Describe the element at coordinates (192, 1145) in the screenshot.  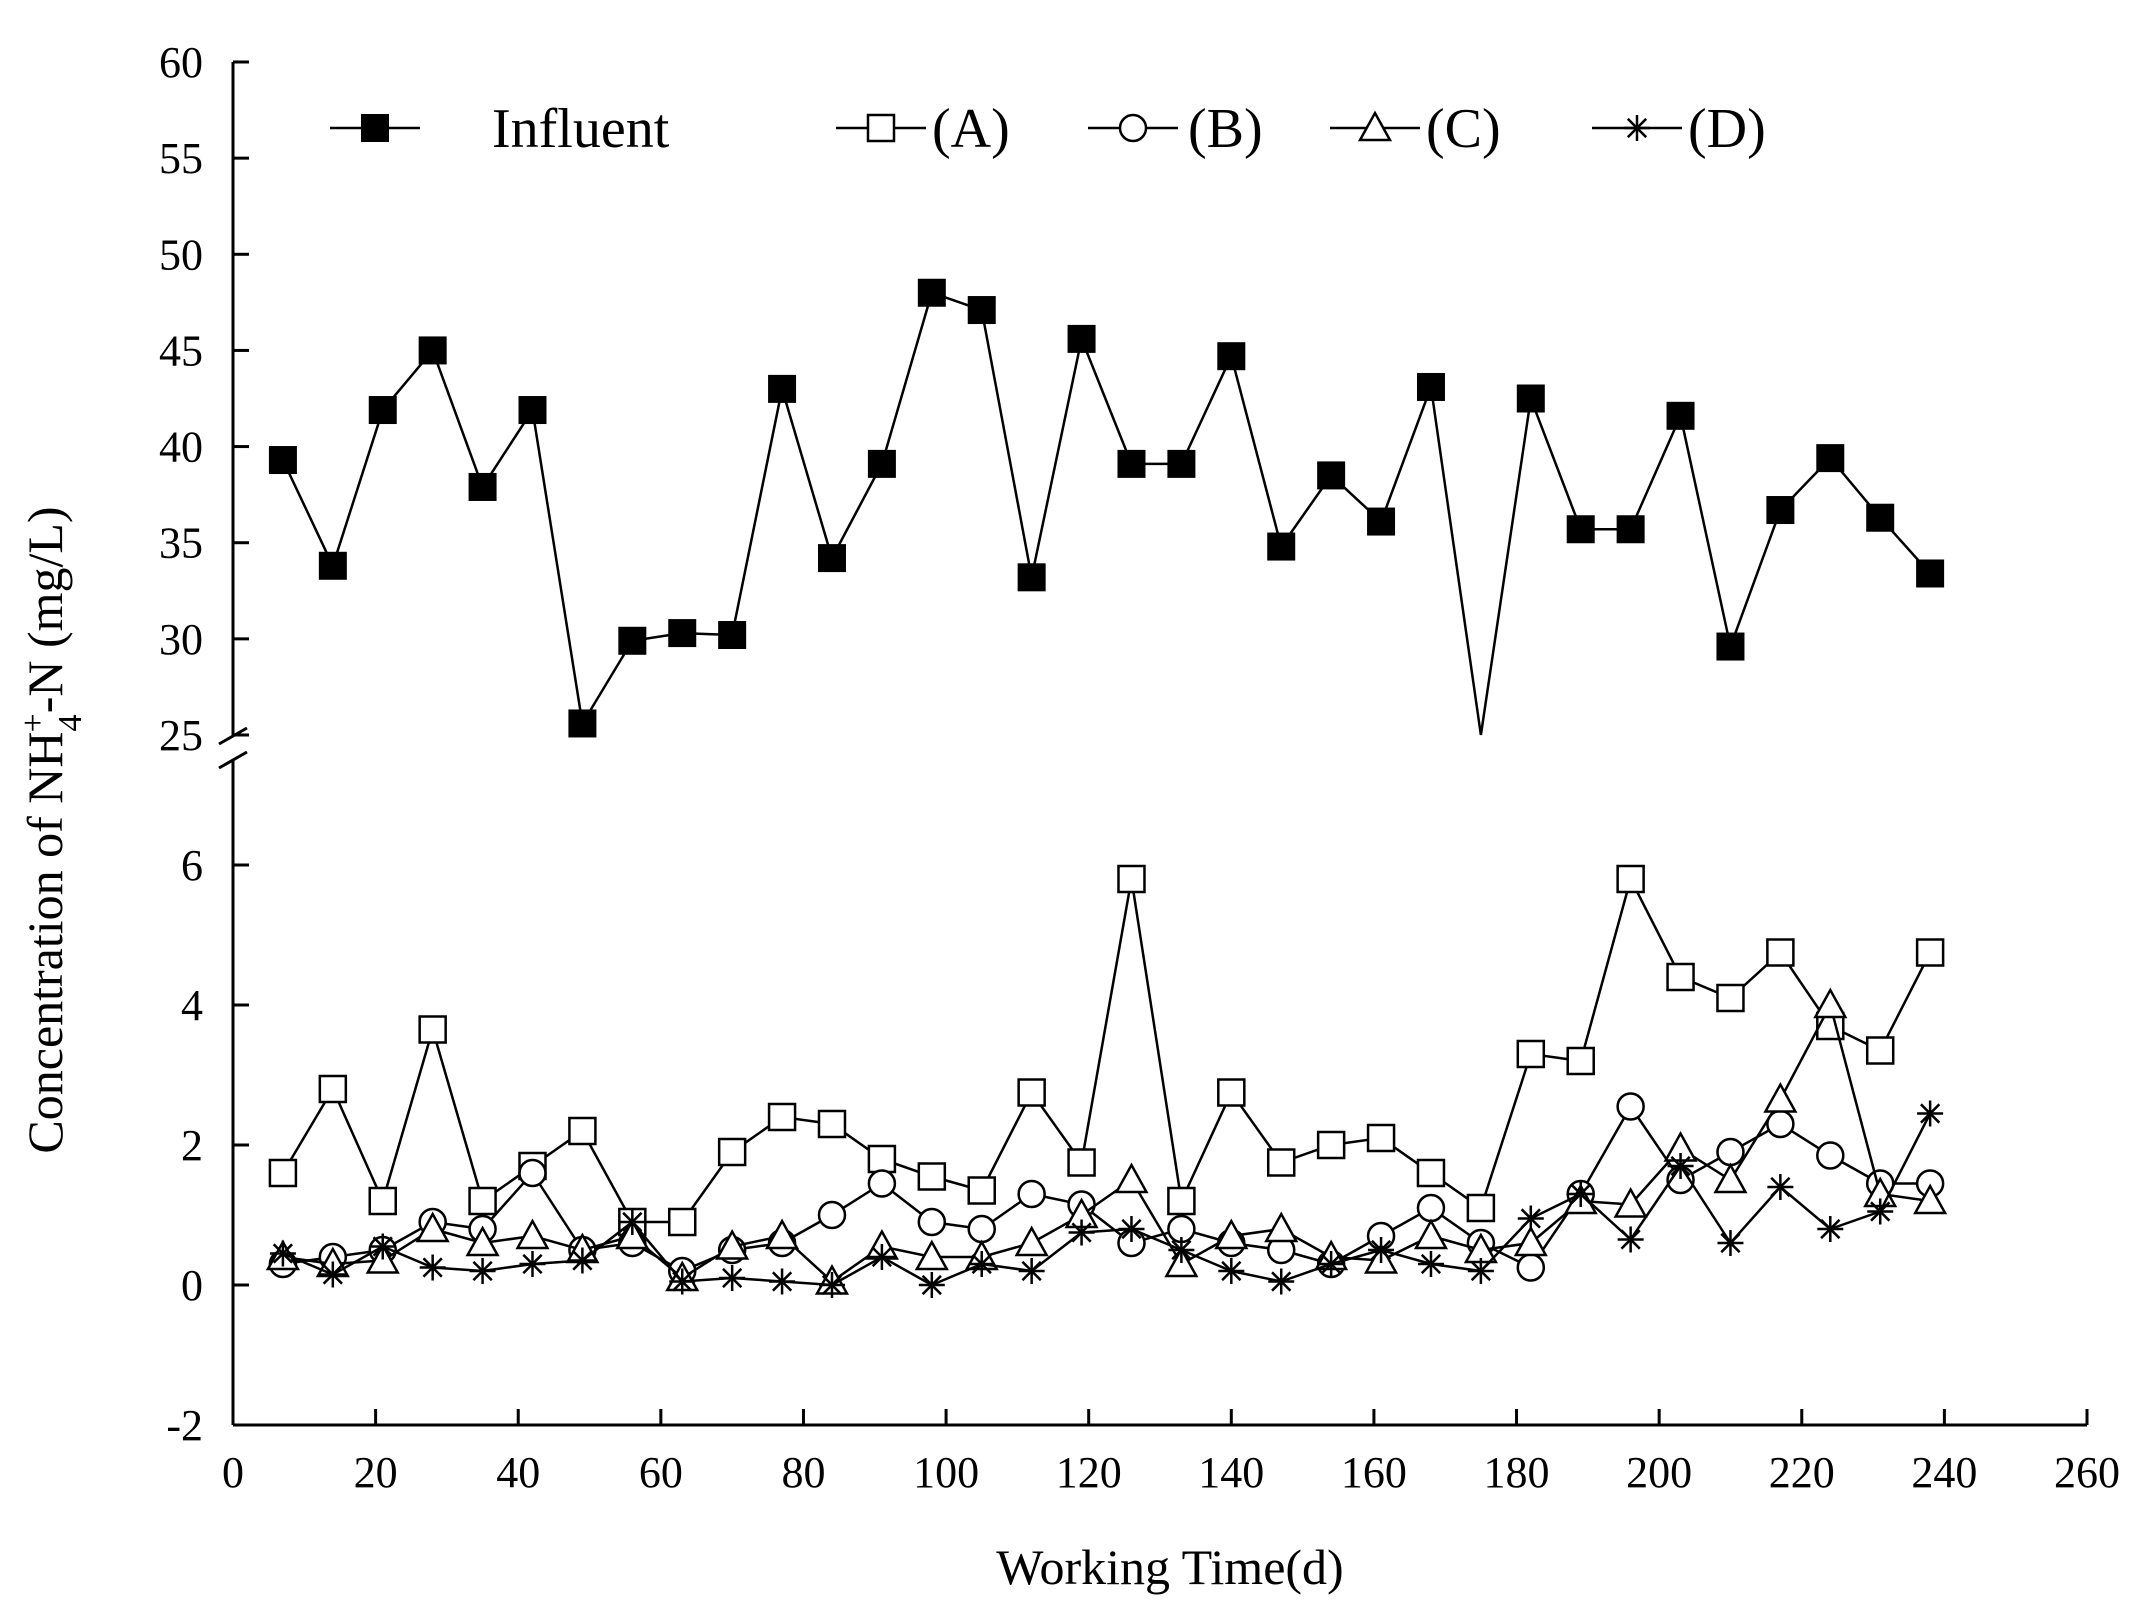
I see `y-lower-tick-label: 2` at that location.